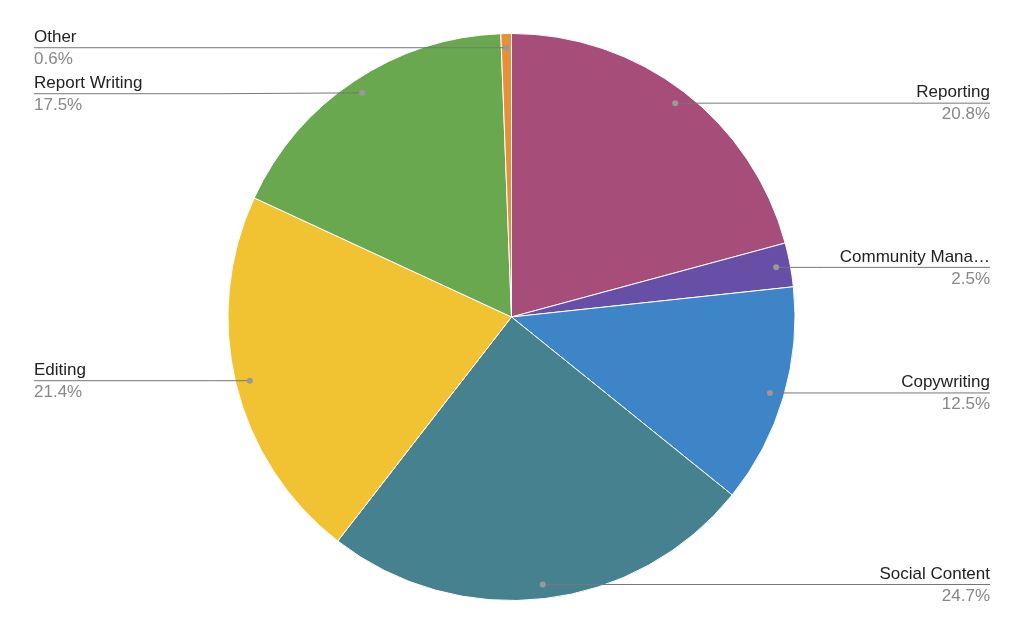 This screenshot has width=1023, height=634. Describe the element at coordinates (88, 82) in the screenshot. I see `slice-label: Report Writing` at that location.